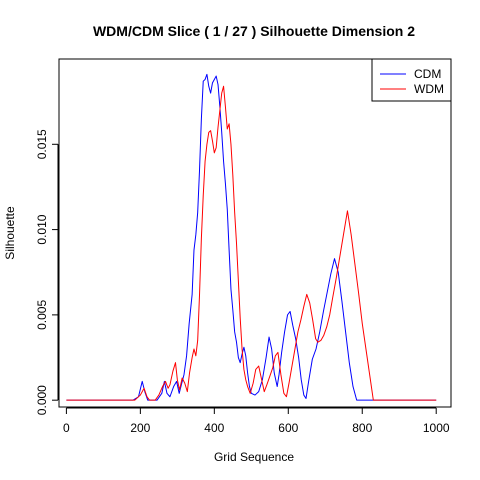 Image resolution: width=480 pixels, height=480 pixels. What do you see at coordinates (362, 428) in the screenshot?
I see `x-tick-label: 800` at bounding box center [362, 428].